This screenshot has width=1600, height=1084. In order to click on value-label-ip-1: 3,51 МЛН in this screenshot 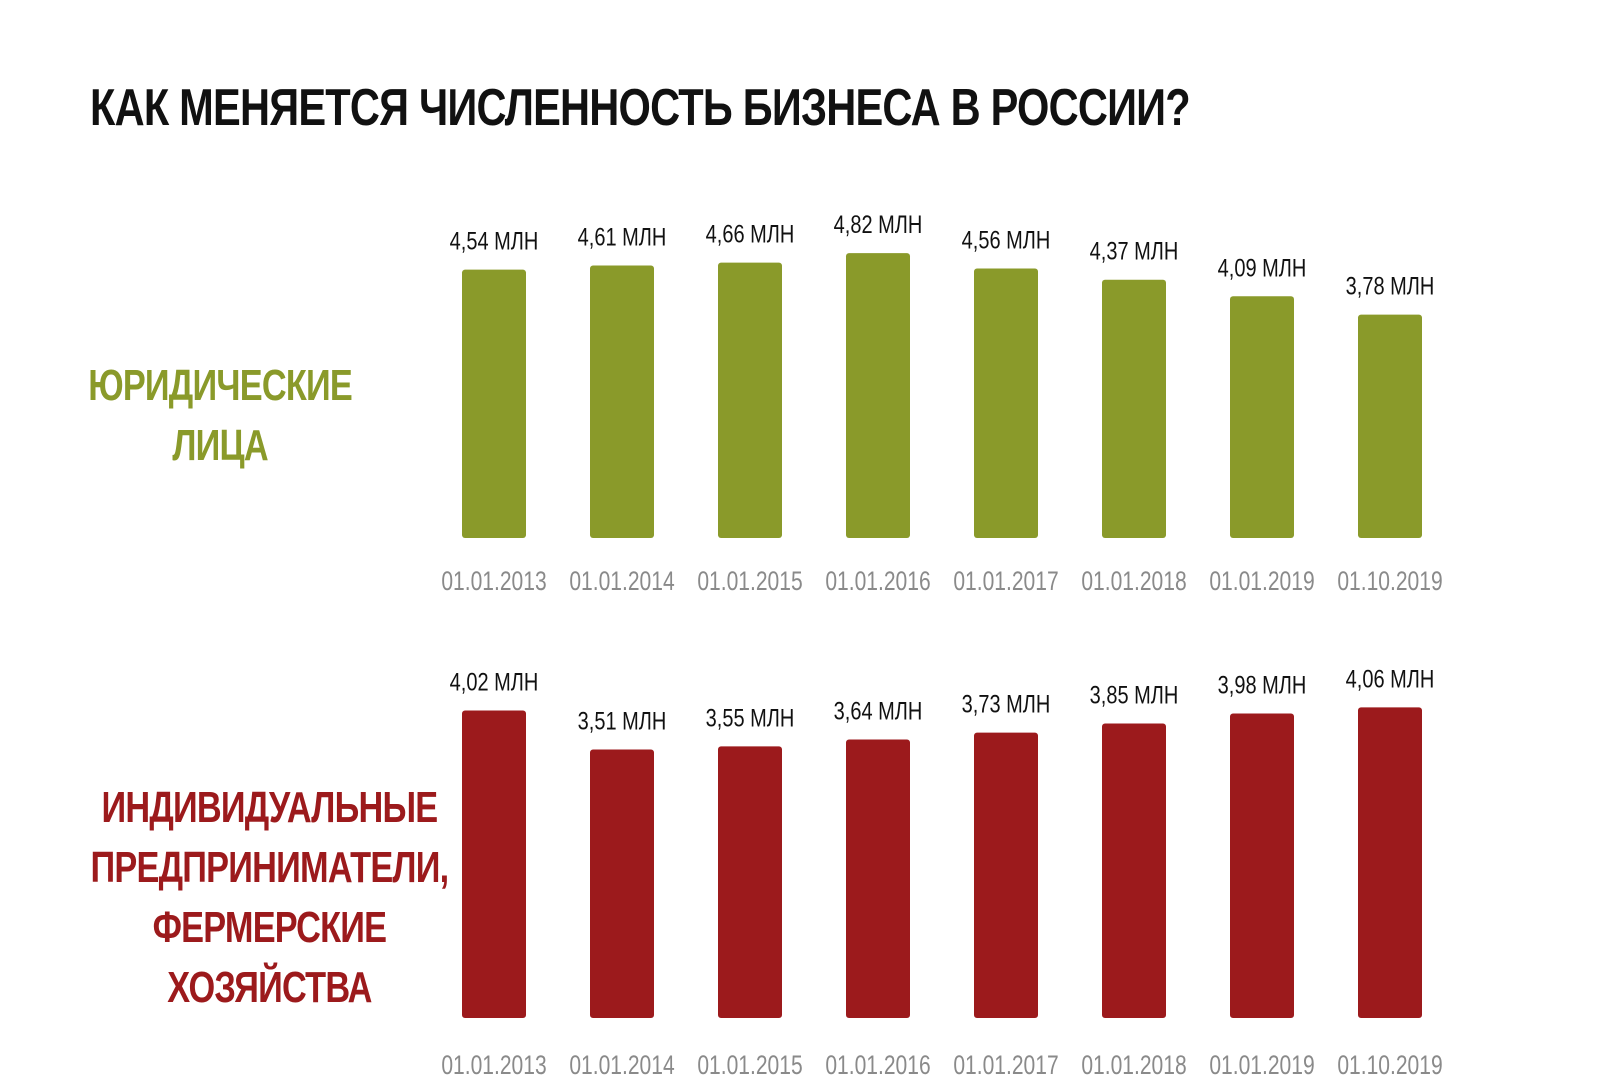, I will do `click(622, 721)`.